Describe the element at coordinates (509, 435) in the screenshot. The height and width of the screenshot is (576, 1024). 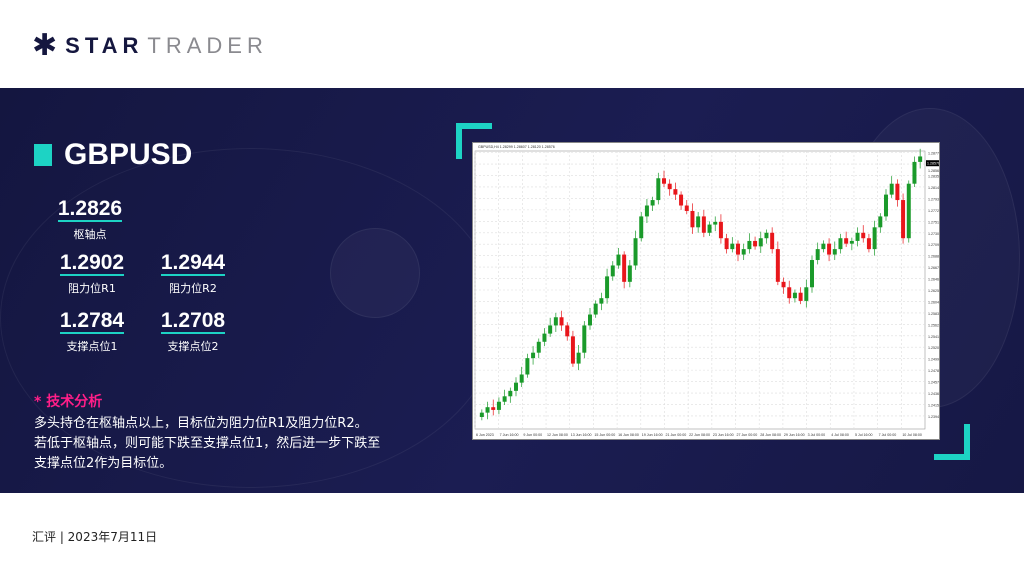
I see `x-tick-label: 7 Jun 16:00` at that location.